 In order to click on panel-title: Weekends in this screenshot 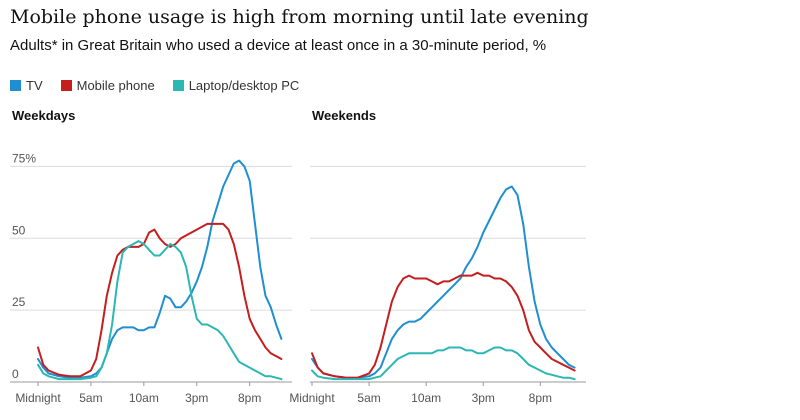, I will do `click(344, 115)`.